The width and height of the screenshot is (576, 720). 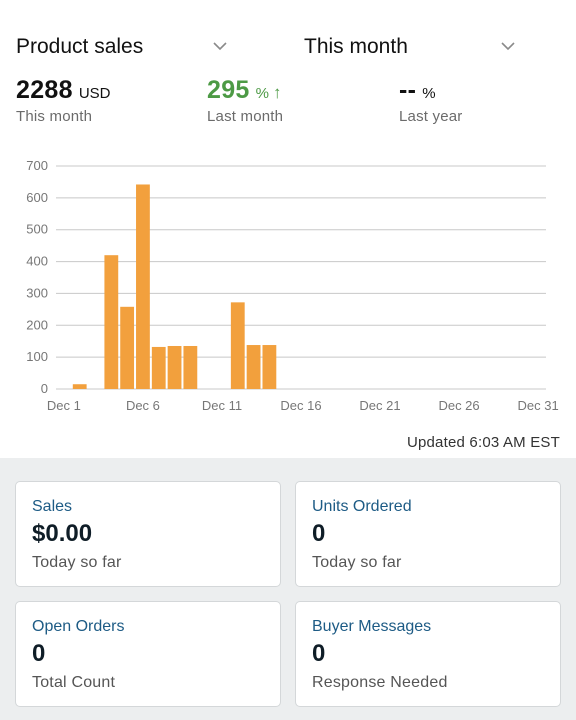 What do you see at coordinates (37, 165) in the screenshot?
I see `y-tick-label: 700` at bounding box center [37, 165].